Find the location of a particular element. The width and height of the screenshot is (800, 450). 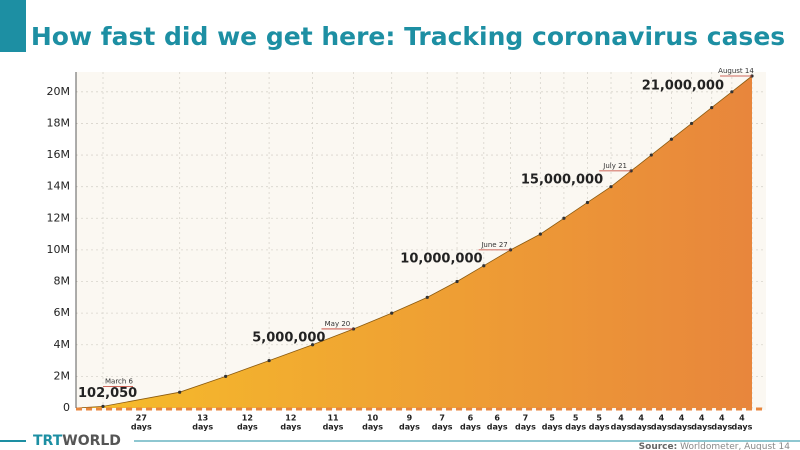

interval-label: 9 is located at coordinates (410, 418).